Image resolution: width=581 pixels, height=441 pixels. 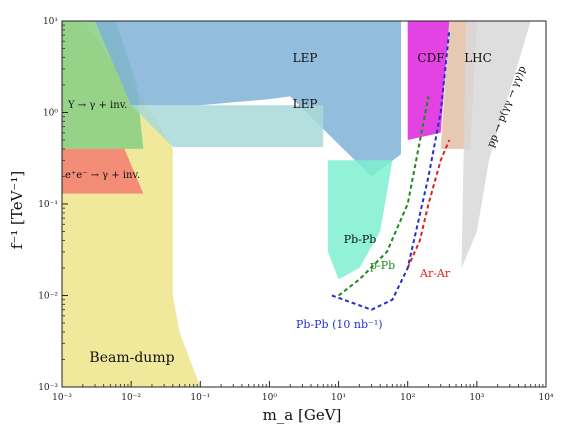 I want to click on x-tick-label: 10⁻¹, so click(x=200, y=398).